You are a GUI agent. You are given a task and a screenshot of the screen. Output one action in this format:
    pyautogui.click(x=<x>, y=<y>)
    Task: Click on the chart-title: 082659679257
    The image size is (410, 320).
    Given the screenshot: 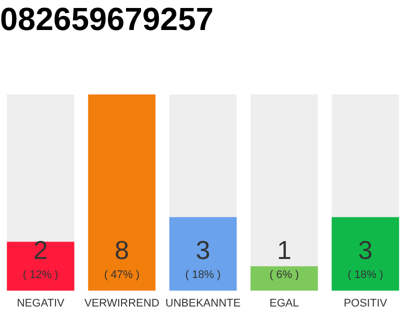 What is the action you would take?
    pyautogui.click(x=107, y=19)
    